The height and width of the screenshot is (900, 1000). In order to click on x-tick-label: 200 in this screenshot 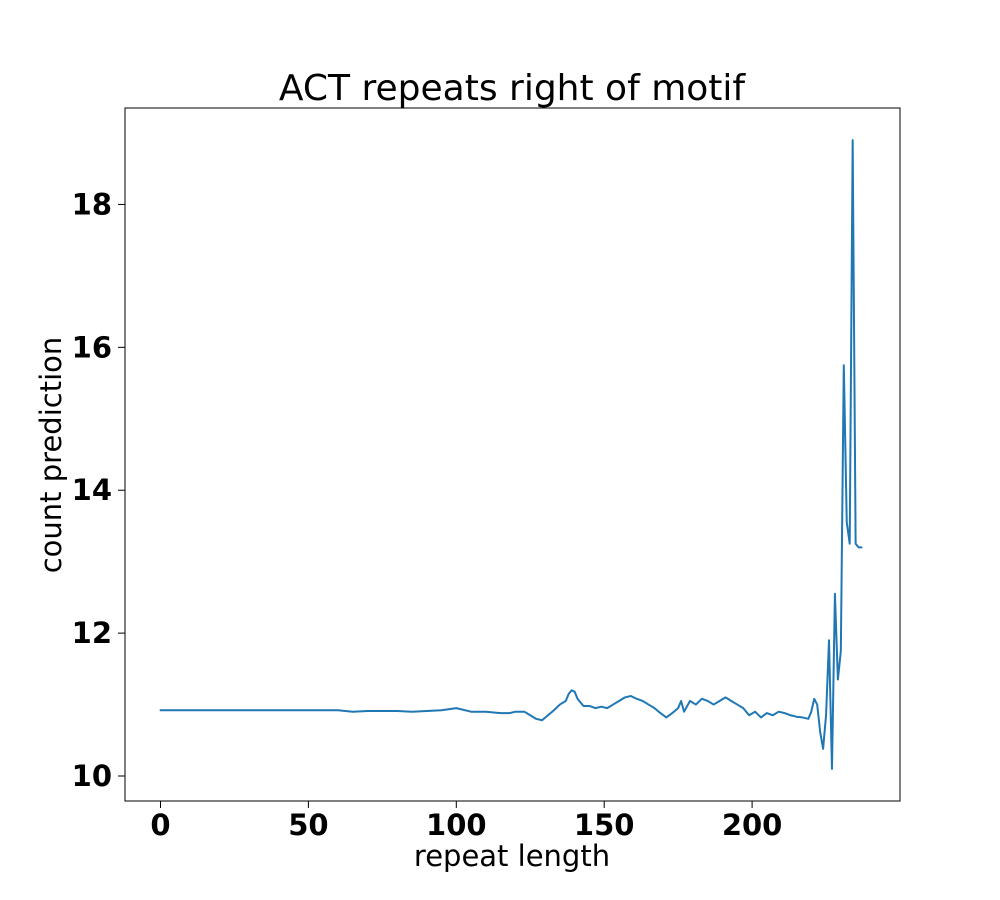, I will do `click(752, 825)`.